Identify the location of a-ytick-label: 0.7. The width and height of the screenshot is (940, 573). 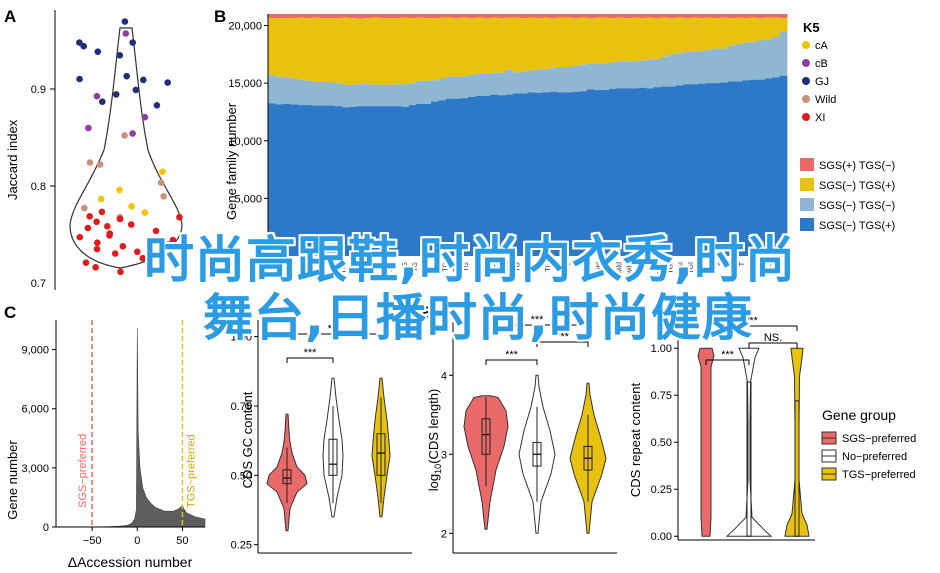
(38, 284).